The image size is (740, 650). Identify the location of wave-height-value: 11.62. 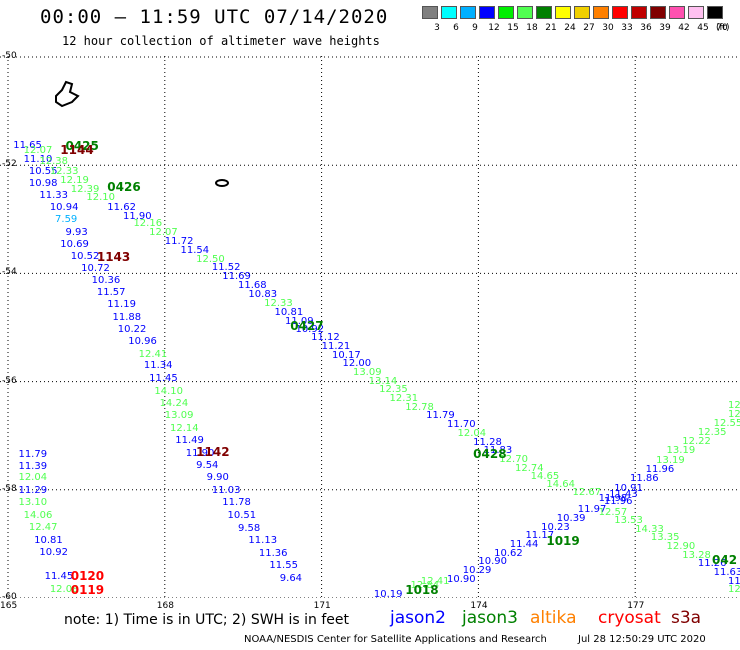
(121, 208).